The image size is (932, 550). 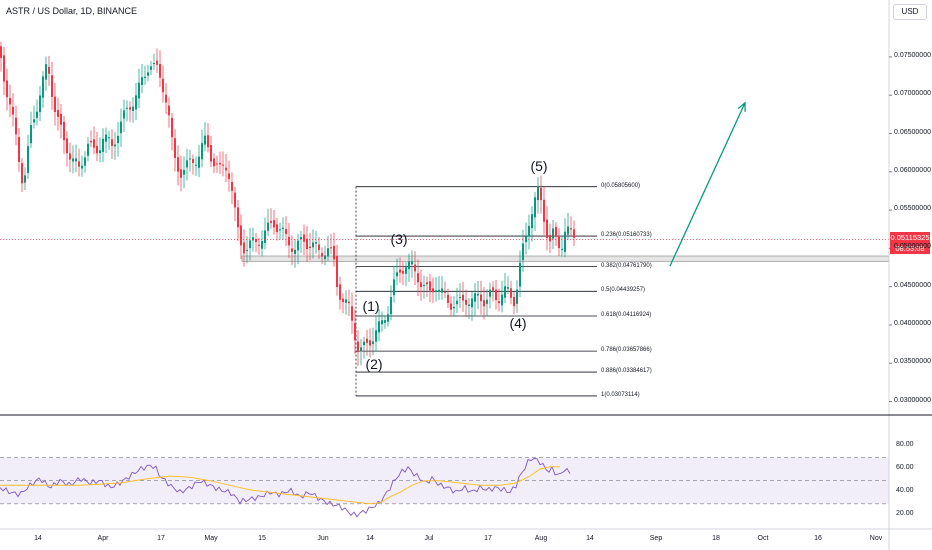 What do you see at coordinates (626, 350) in the screenshot?
I see `fibonacci-label: 0.786(0.03657866)` at bounding box center [626, 350].